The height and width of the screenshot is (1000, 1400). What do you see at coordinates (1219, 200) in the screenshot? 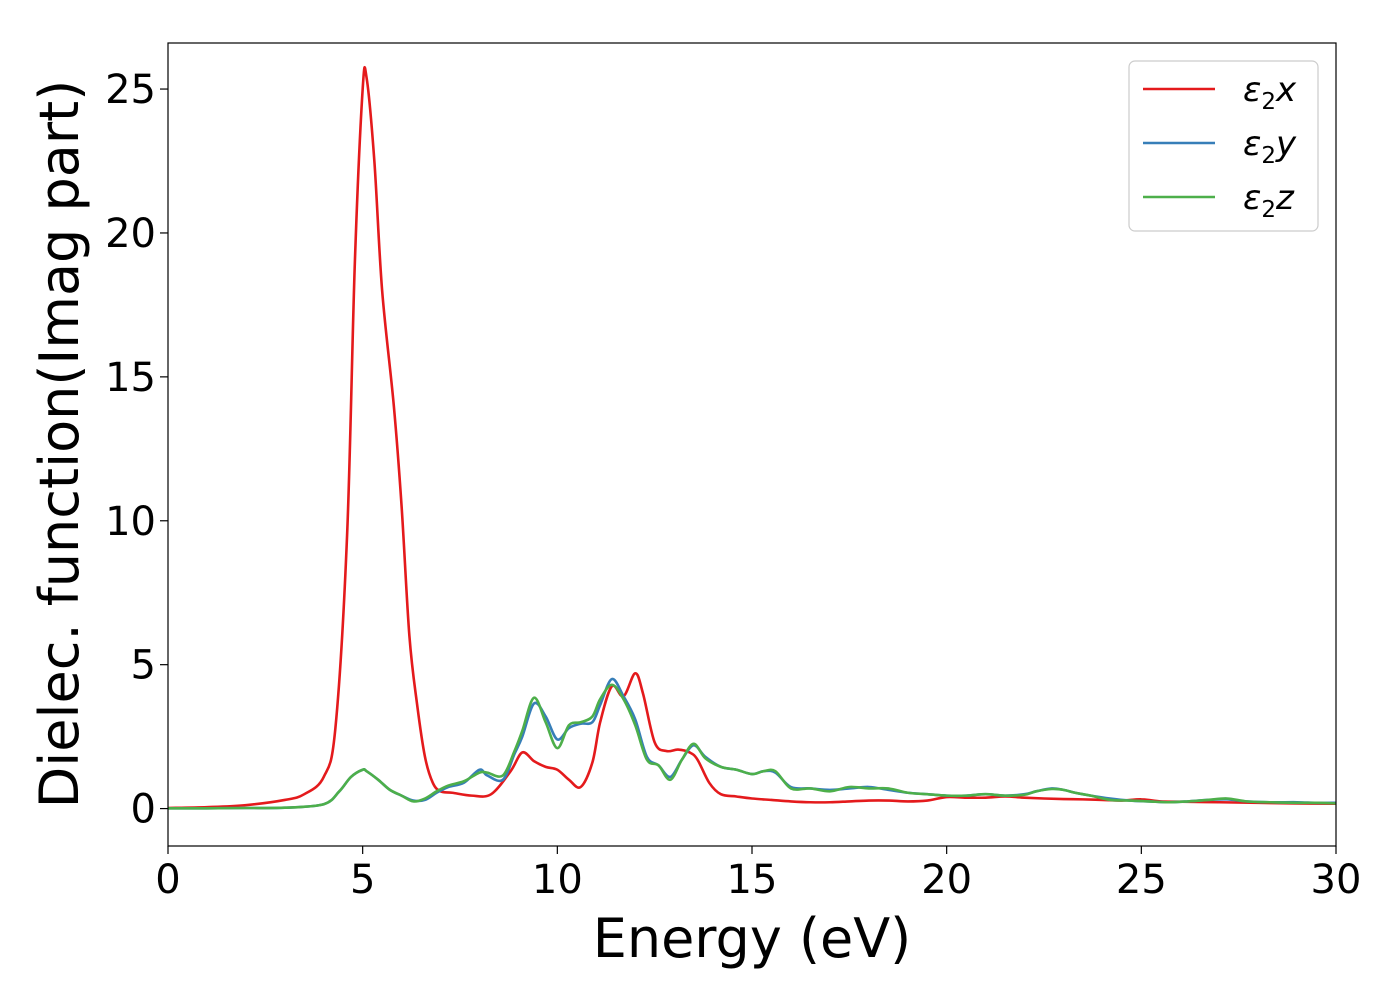
I see `legend-entry-z: ε2z` at bounding box center [1219, 200].